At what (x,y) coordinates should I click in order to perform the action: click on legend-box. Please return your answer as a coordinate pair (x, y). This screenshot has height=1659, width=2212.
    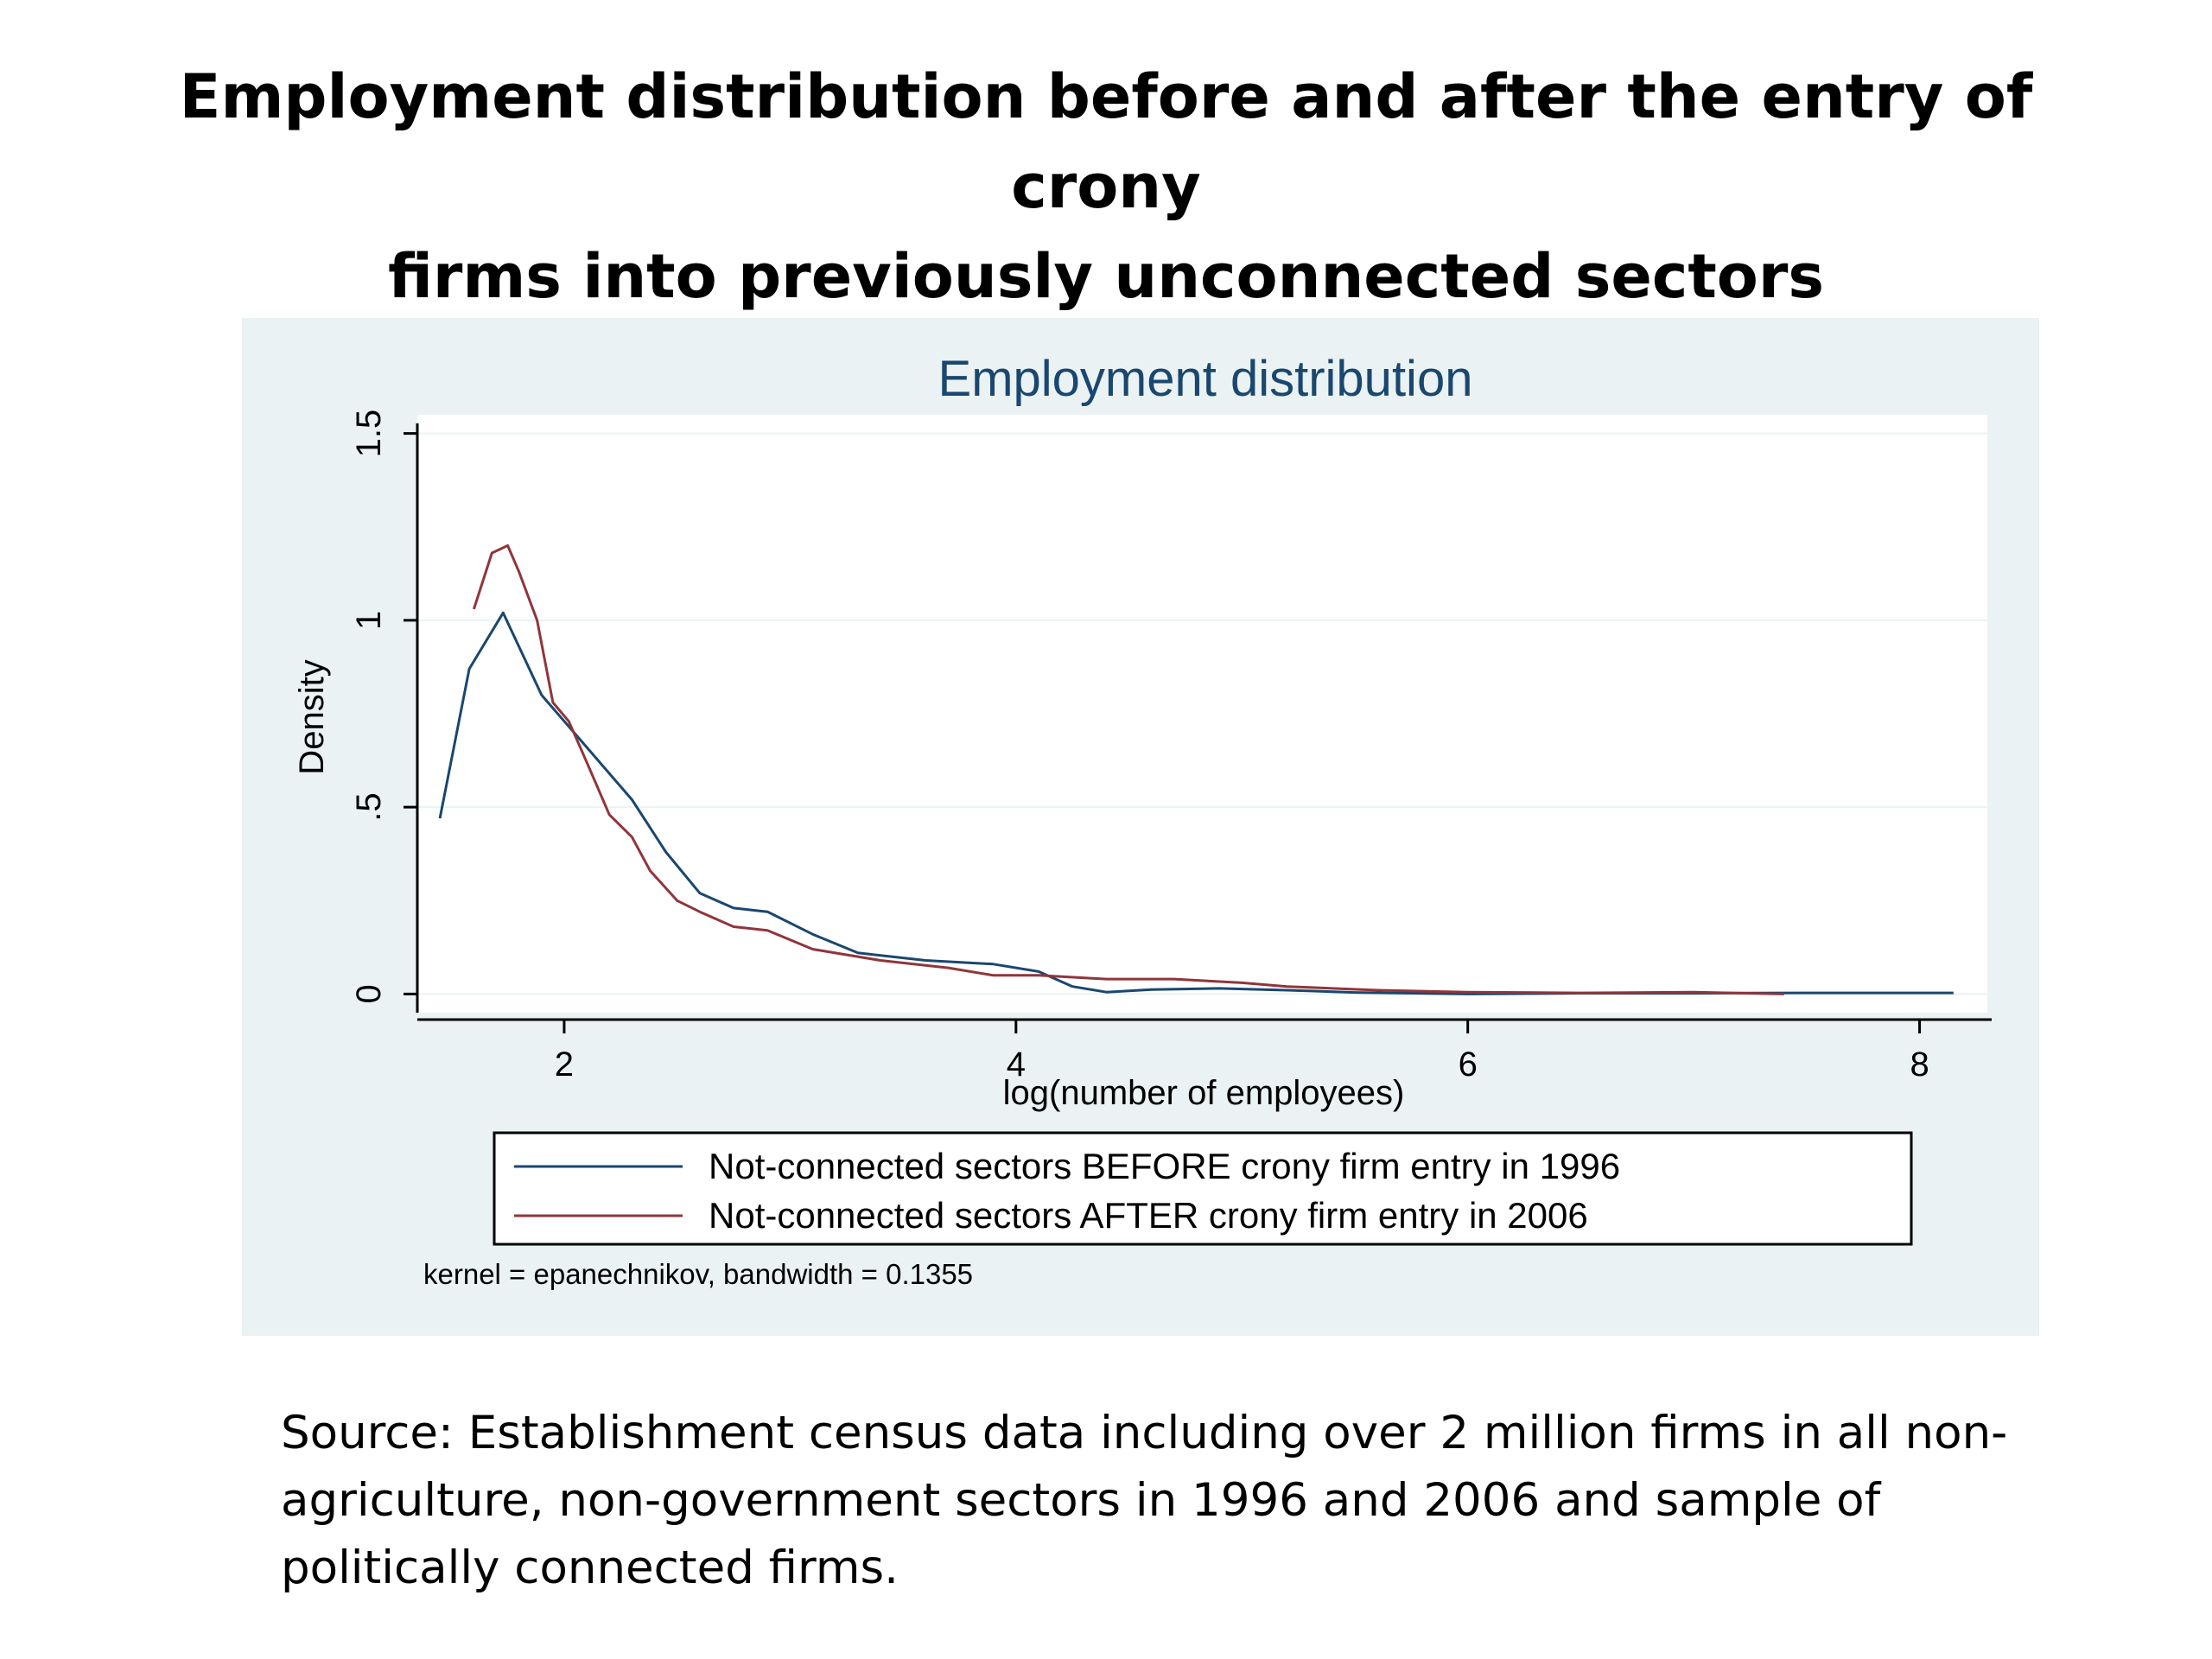
    Looking at the image, I should click on (1203, 1188).